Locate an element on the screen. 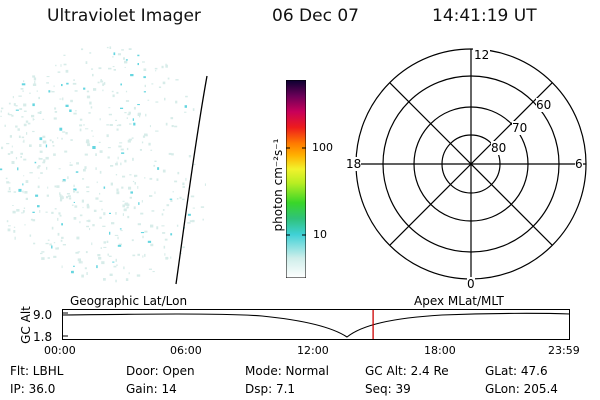 The height and width of the screenshot is (400, 600). mlt-label-18: 18 is located at coordinates (354, 164).